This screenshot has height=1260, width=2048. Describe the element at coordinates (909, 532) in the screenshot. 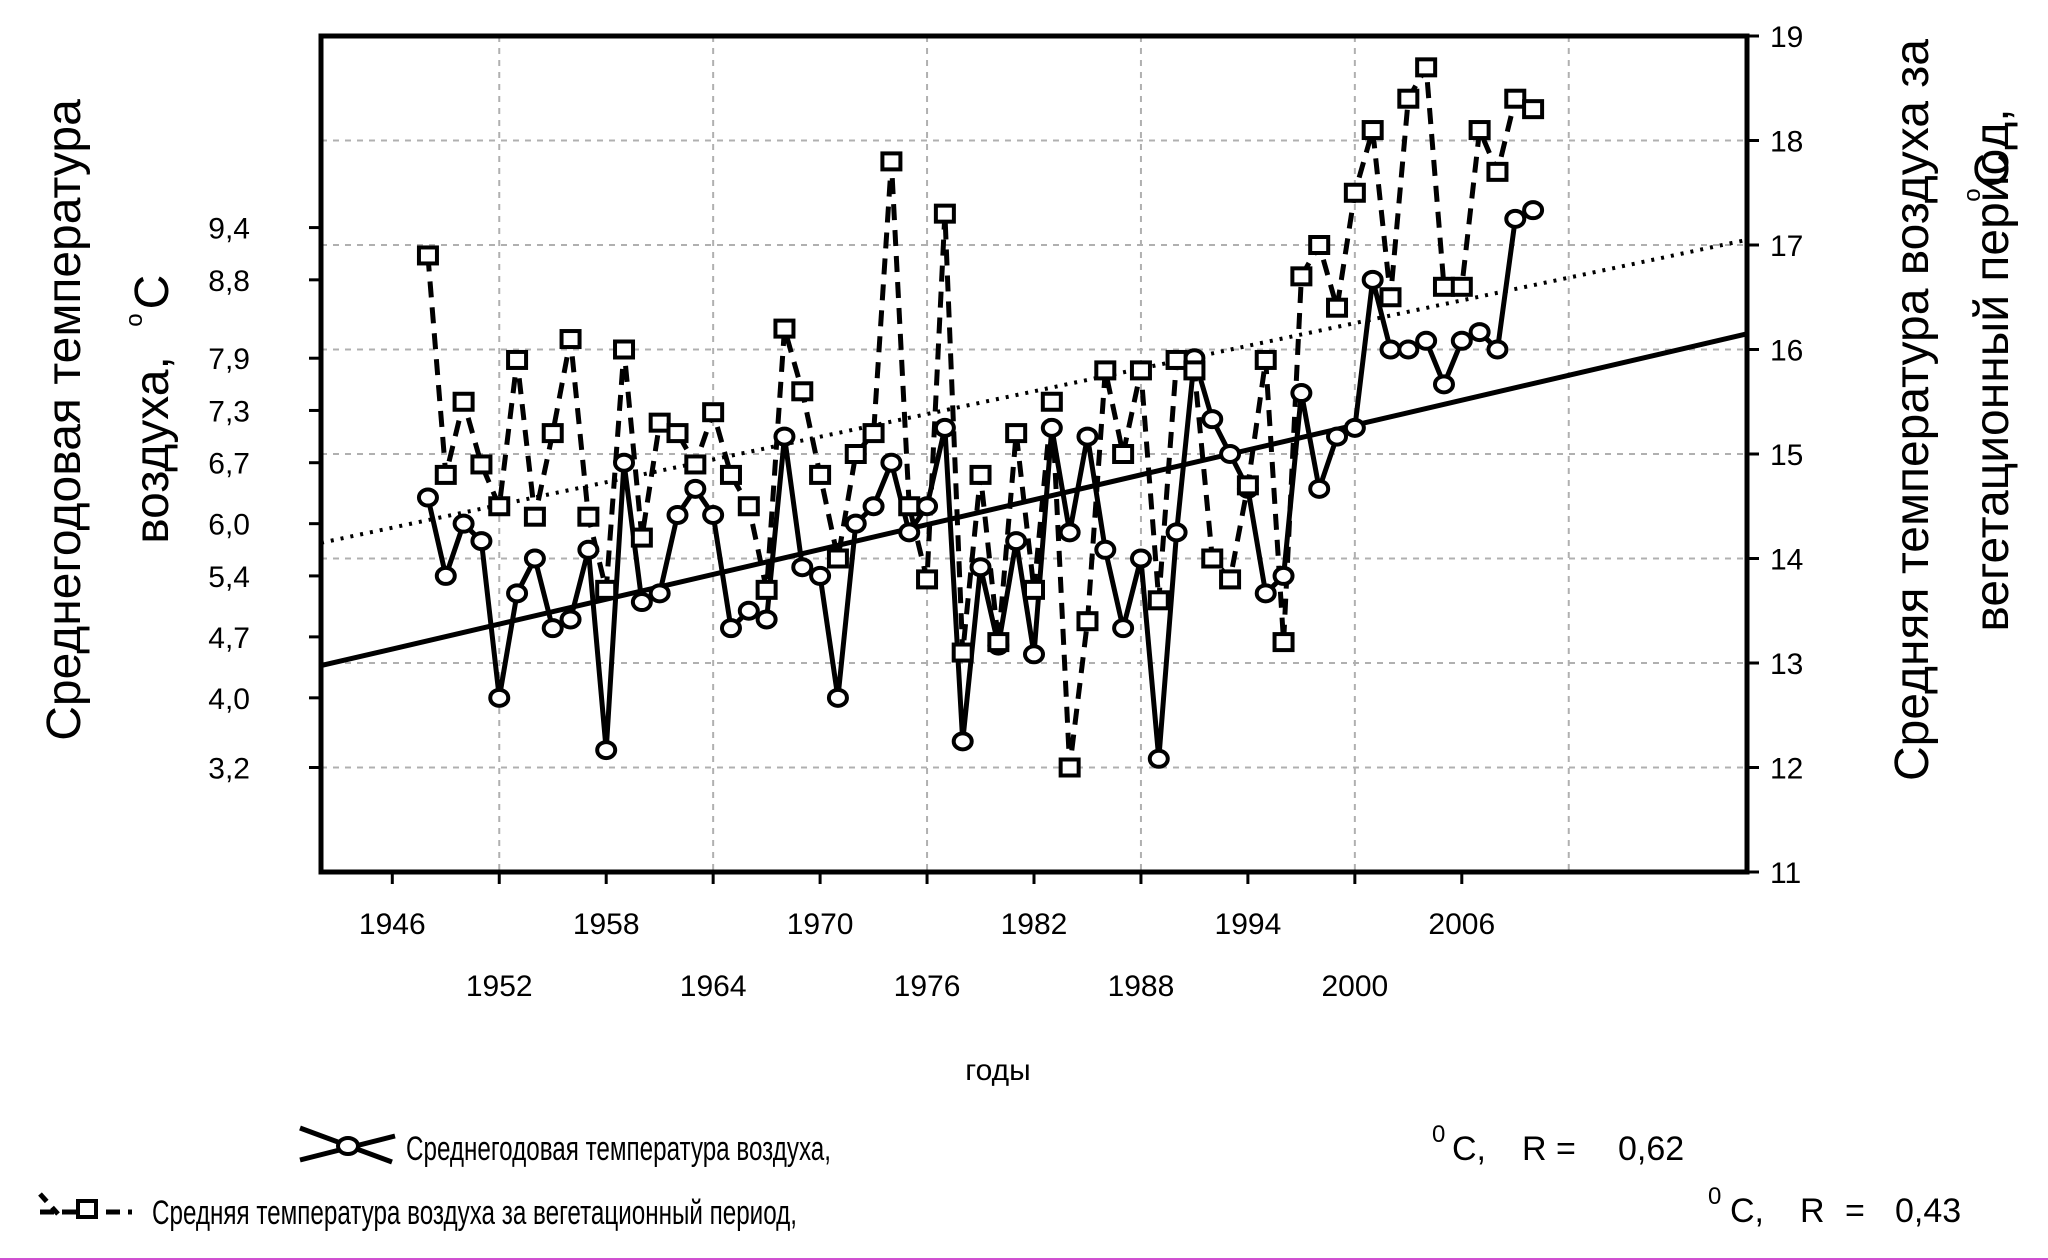

I see `point-annual-1975` at that location.